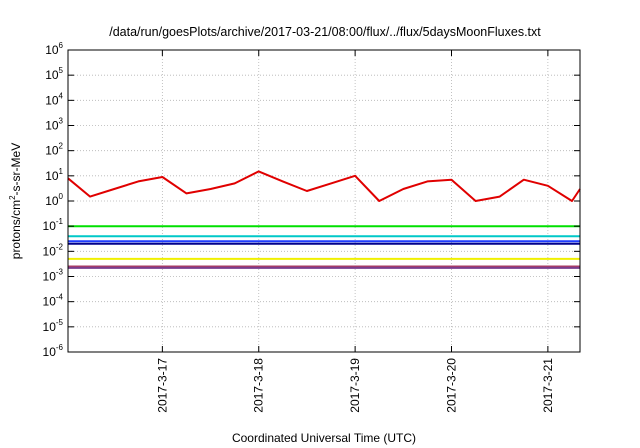 This screenshot has width=640, height=448. I want to click on y-tick-label-exp: -2, so click(60, 246).